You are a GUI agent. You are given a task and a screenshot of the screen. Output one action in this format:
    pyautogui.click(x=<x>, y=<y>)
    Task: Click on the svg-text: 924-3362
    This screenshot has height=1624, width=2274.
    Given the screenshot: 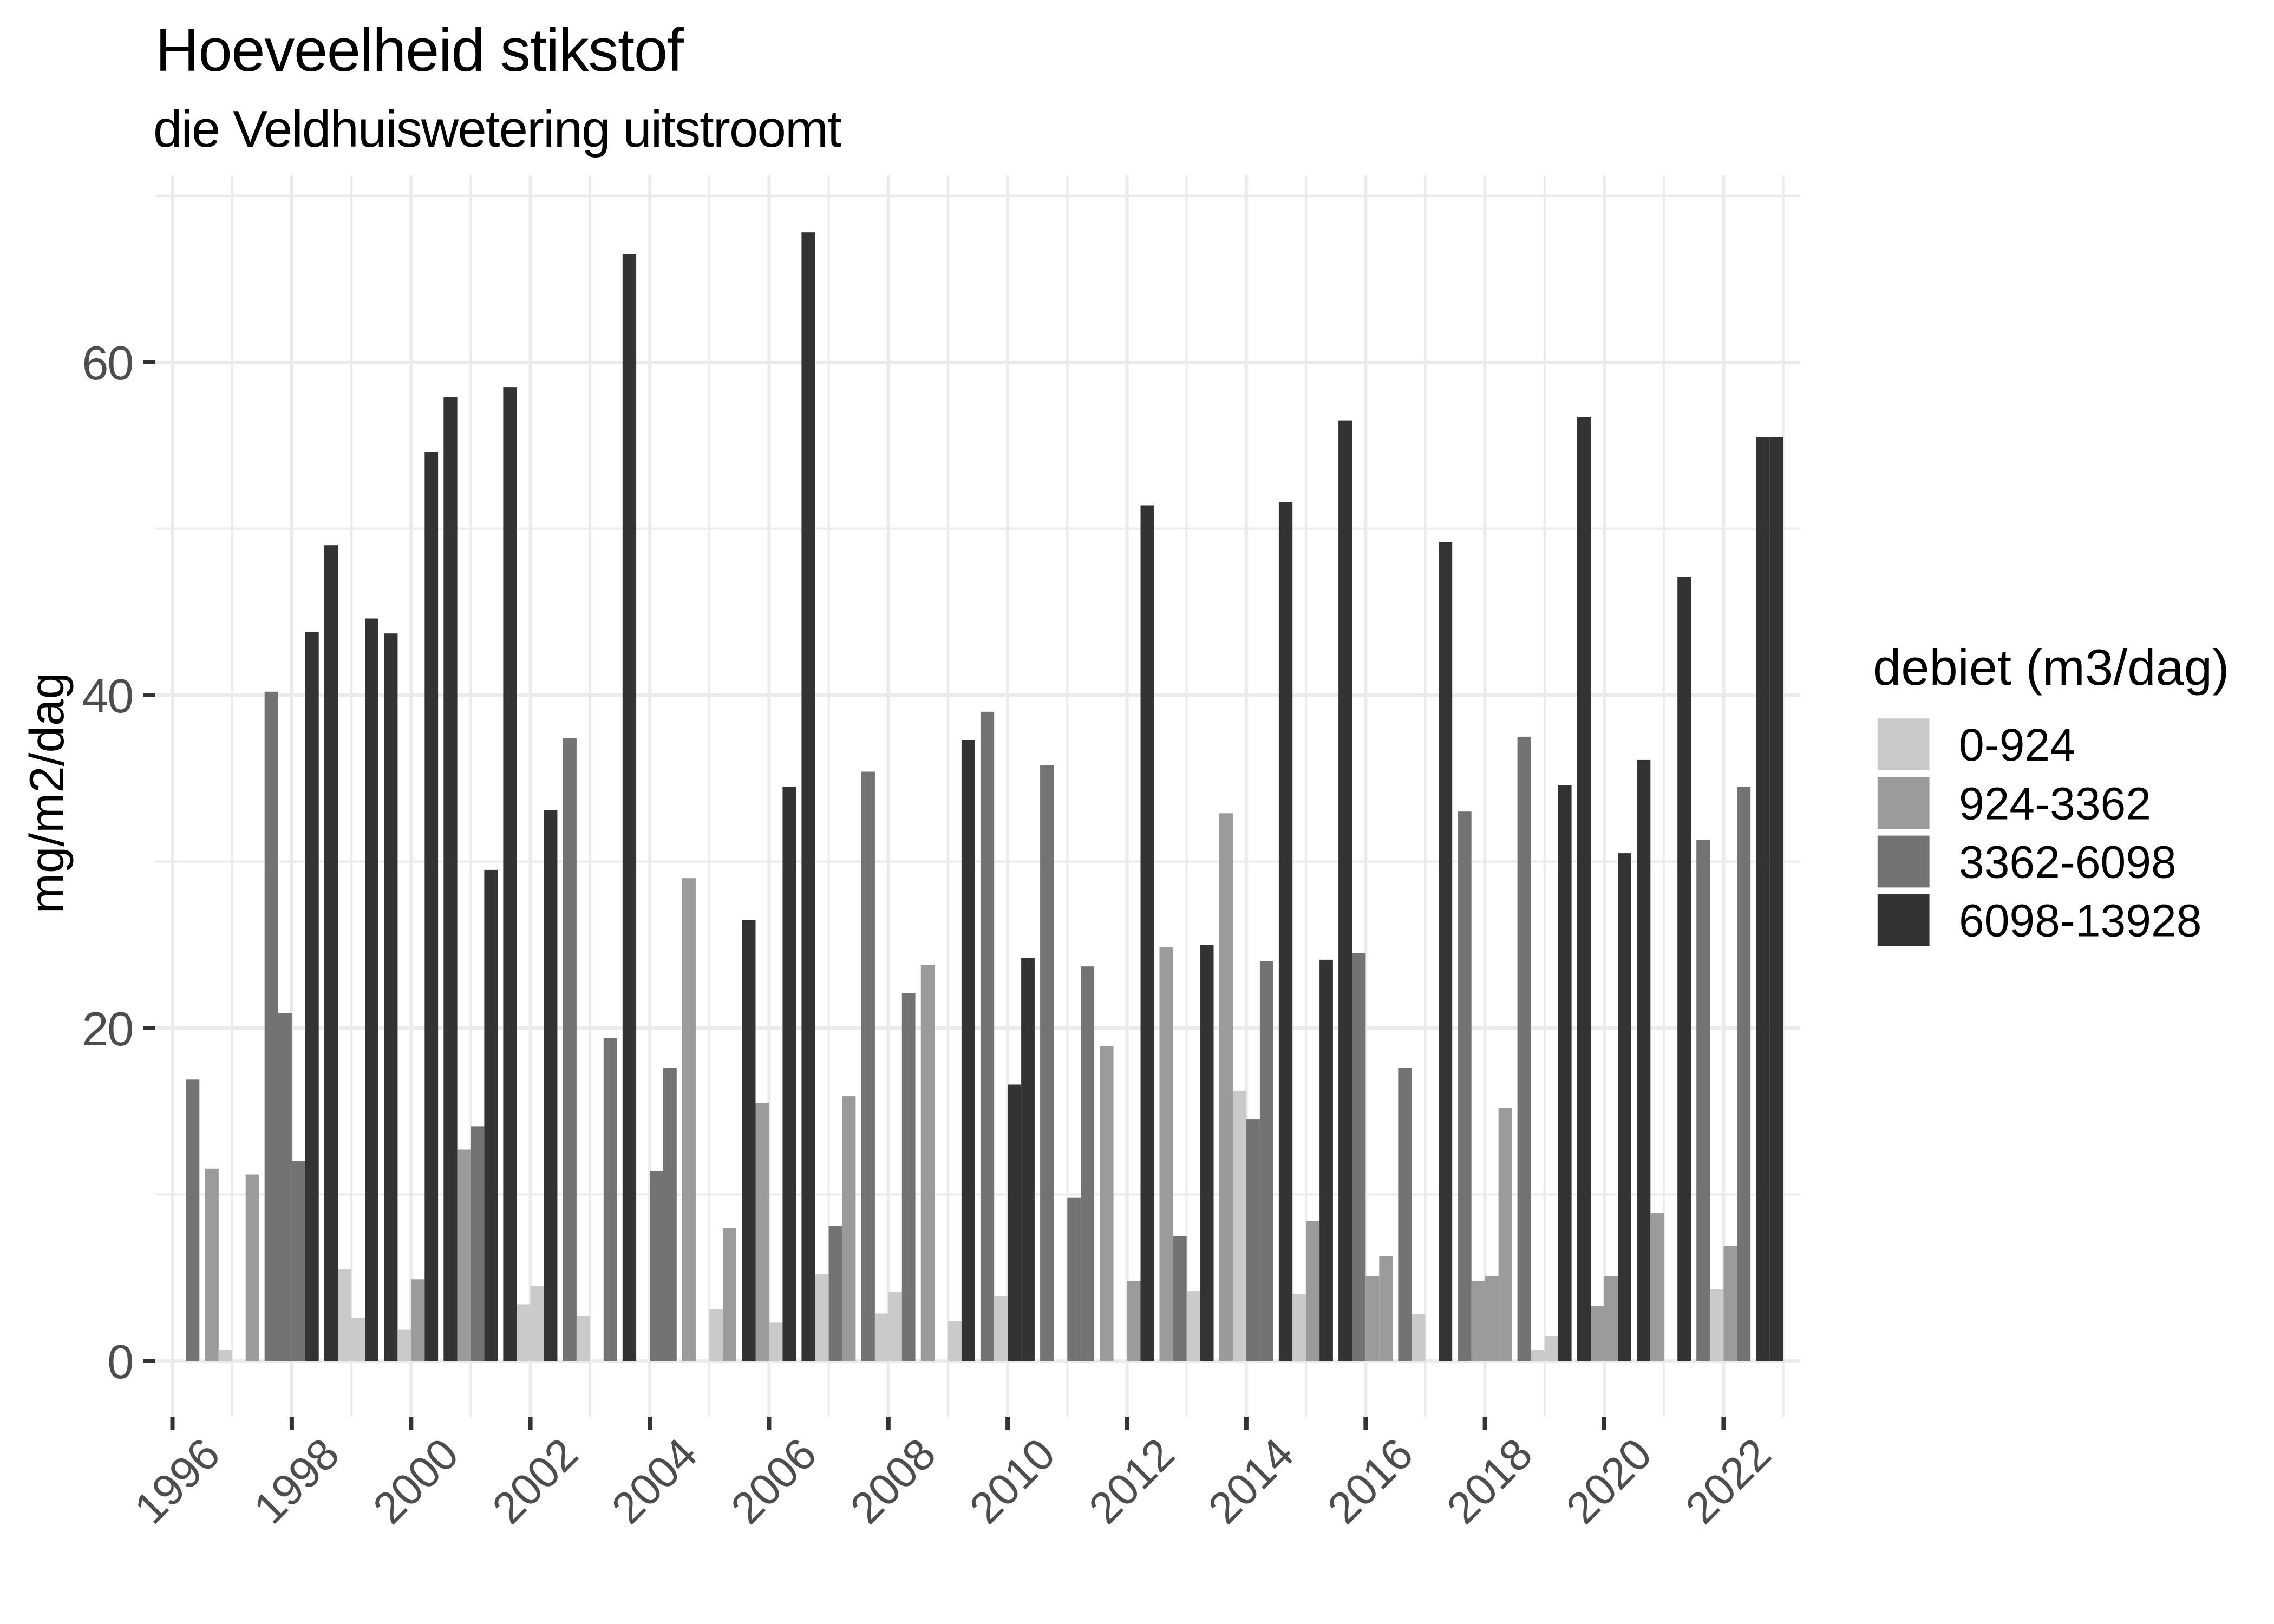 What is the action you would take?
    pyautogui.click(x=2055, y=804)
    